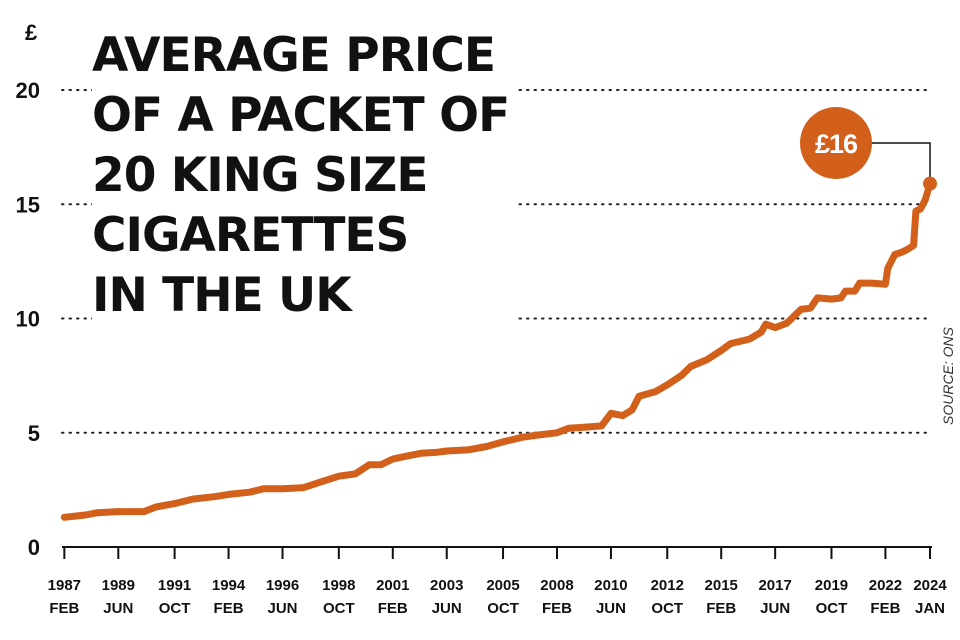  I want to click on x-tick-year-label: 1991, so click(174, 585).